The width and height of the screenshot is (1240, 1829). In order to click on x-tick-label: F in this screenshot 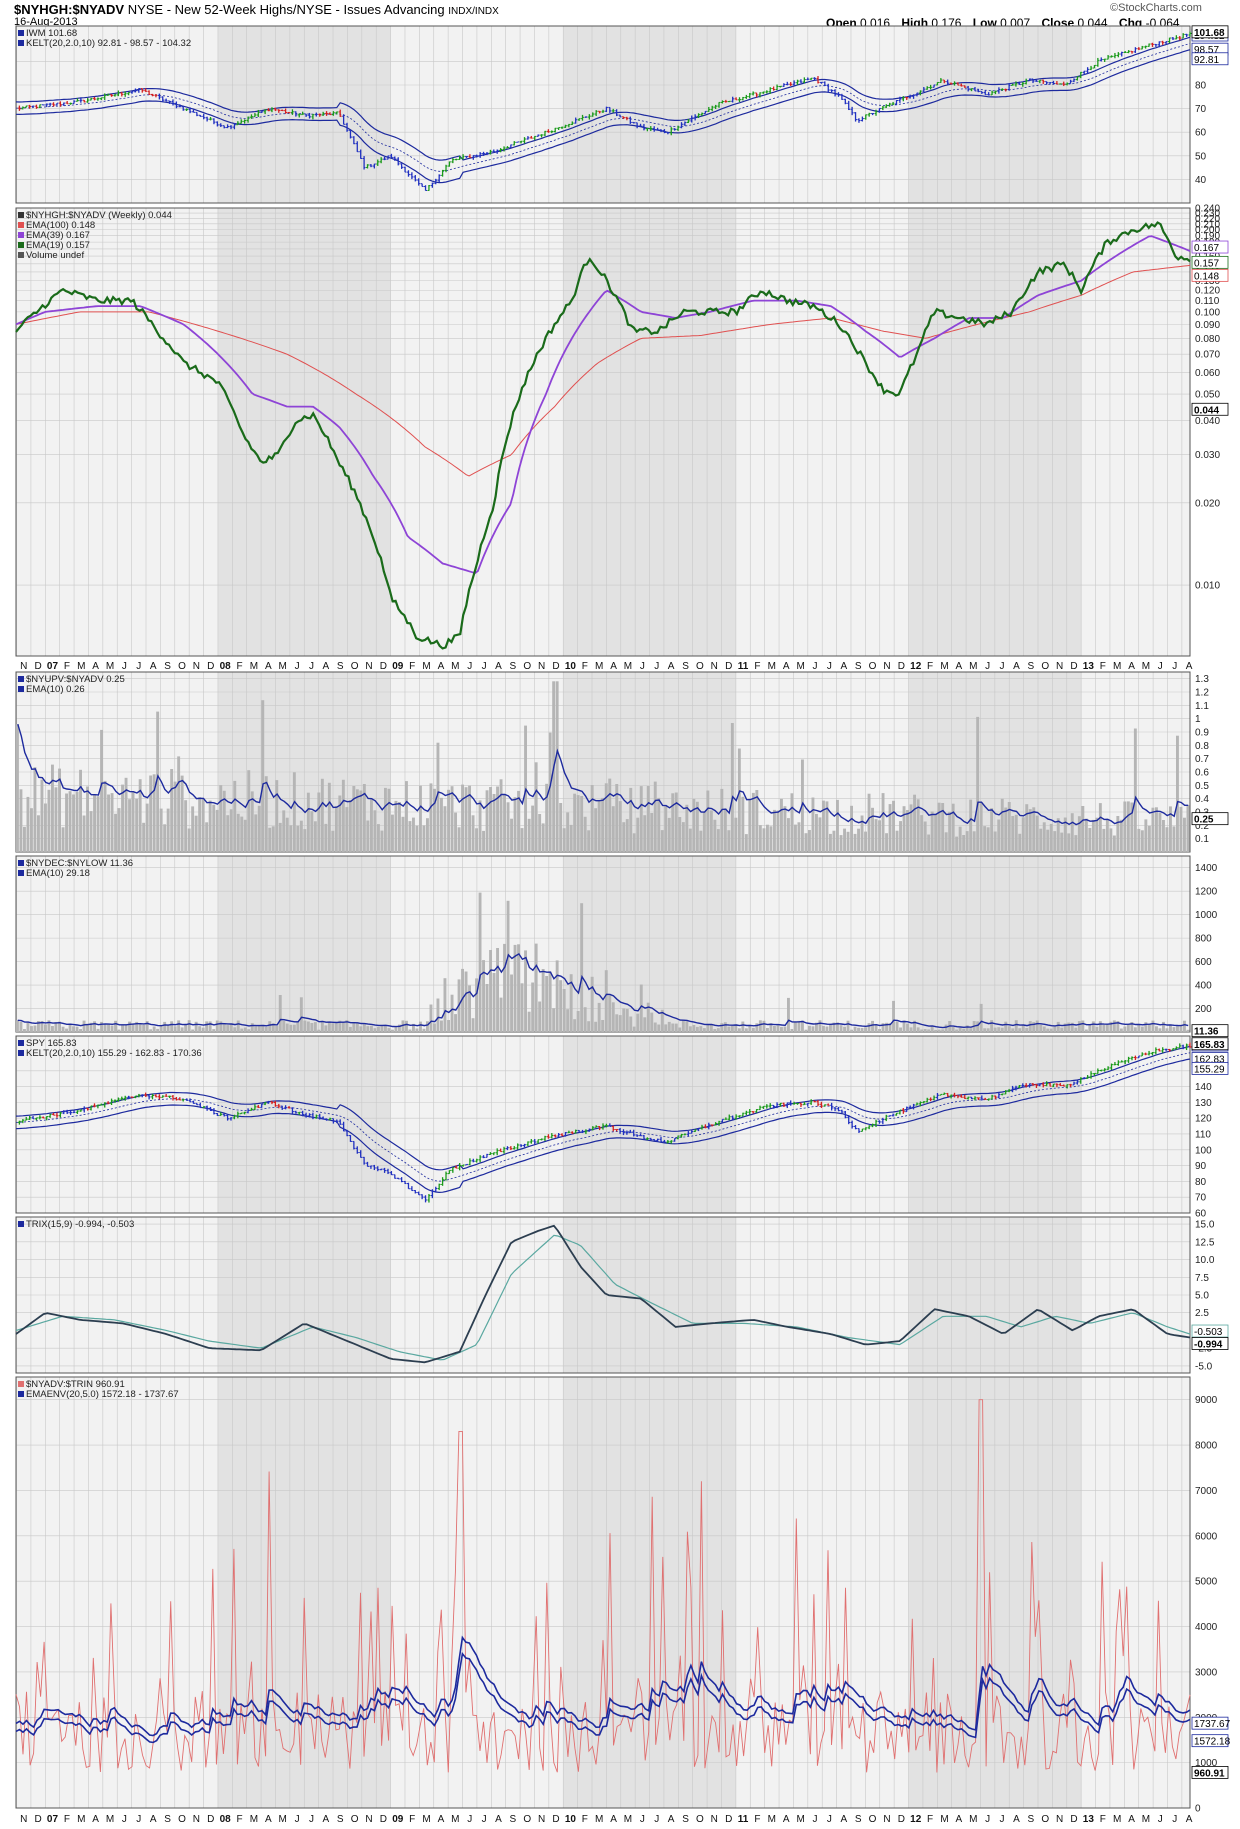, I will do `click(585, 1819)`.